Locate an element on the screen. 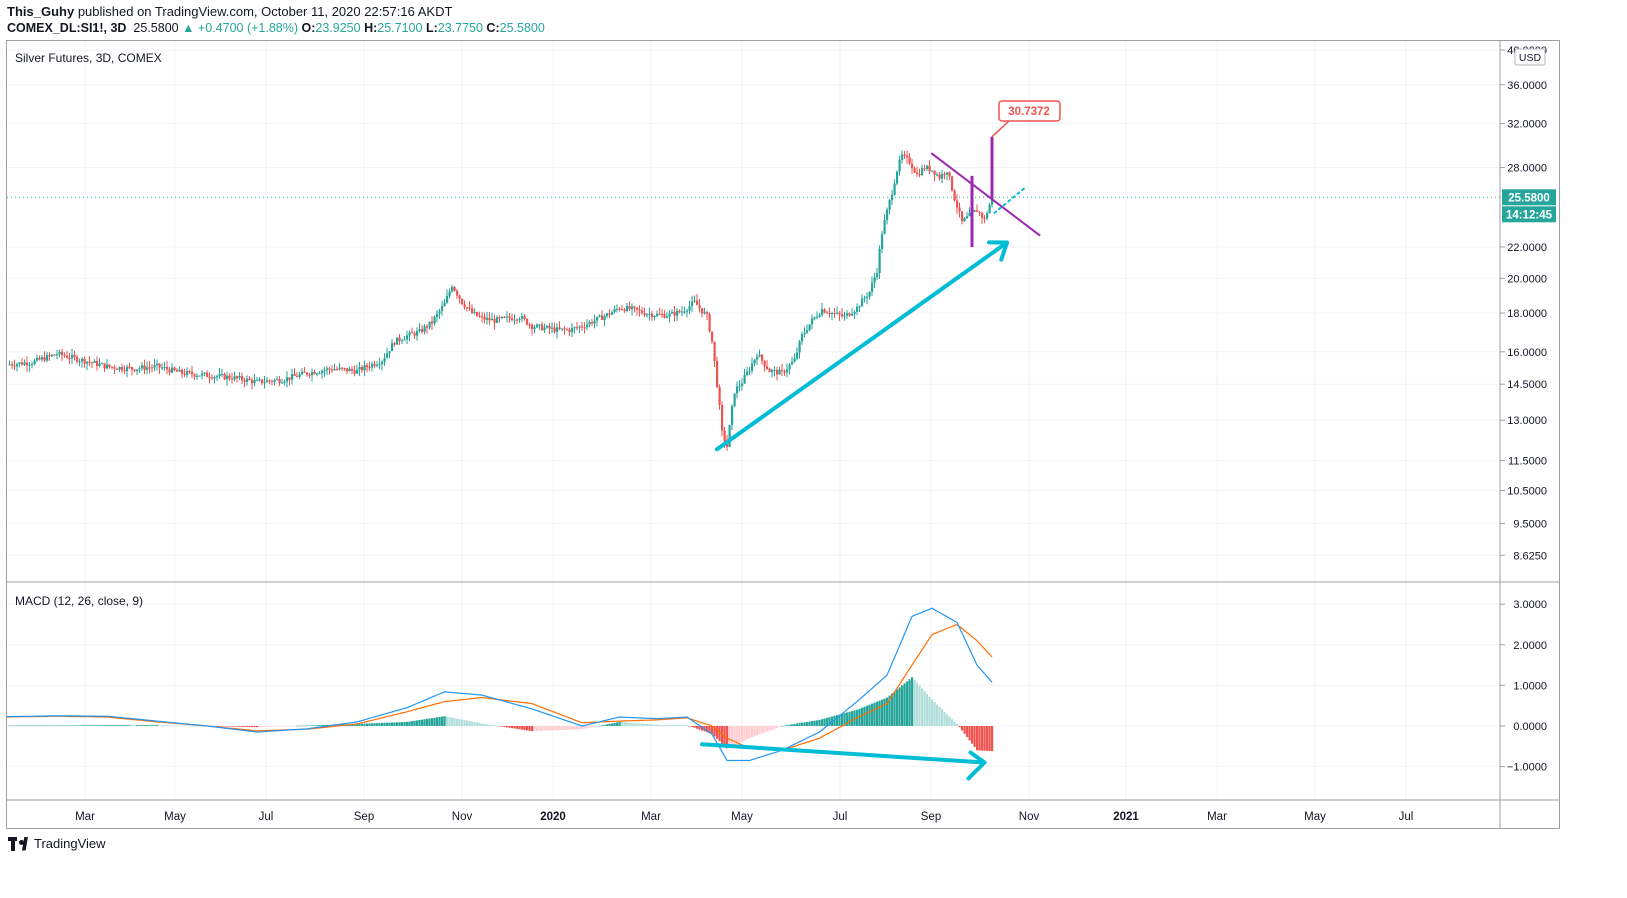  macd-pane is located at coordinates (500, 694).